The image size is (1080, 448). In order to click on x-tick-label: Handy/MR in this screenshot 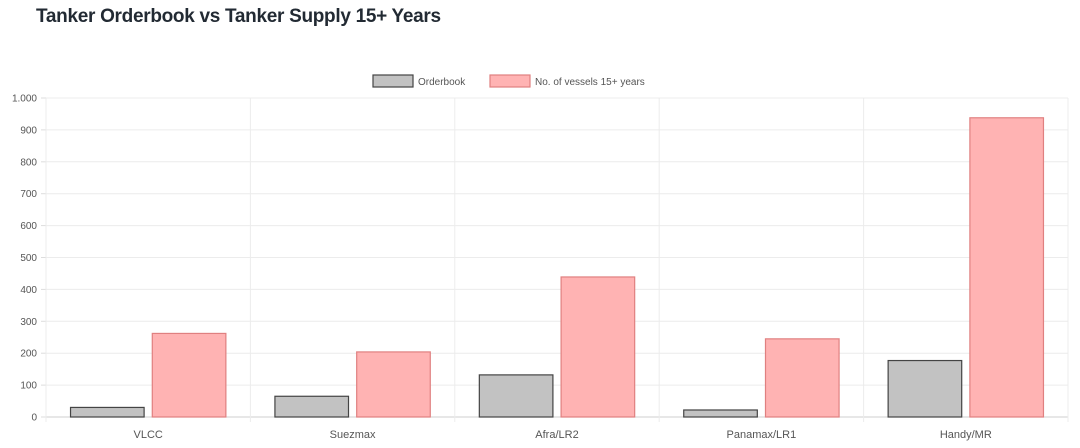, I will do `click(966, 435)`.